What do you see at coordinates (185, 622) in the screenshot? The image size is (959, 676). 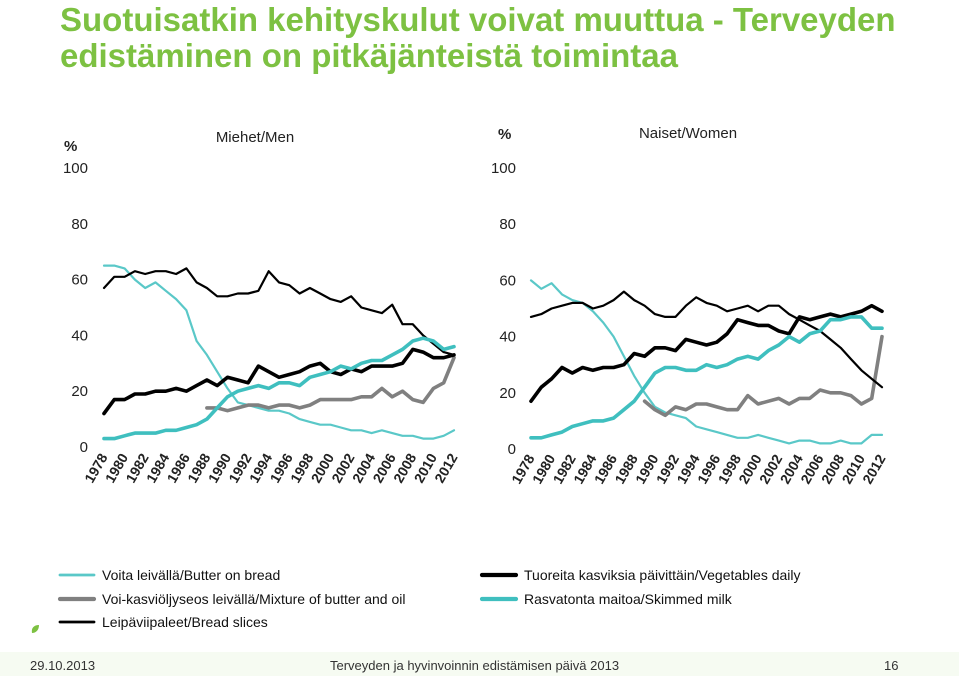 I see `legend-label-bread: Leipäviipaleet/Bread slices` at bounding box center [185, 622].